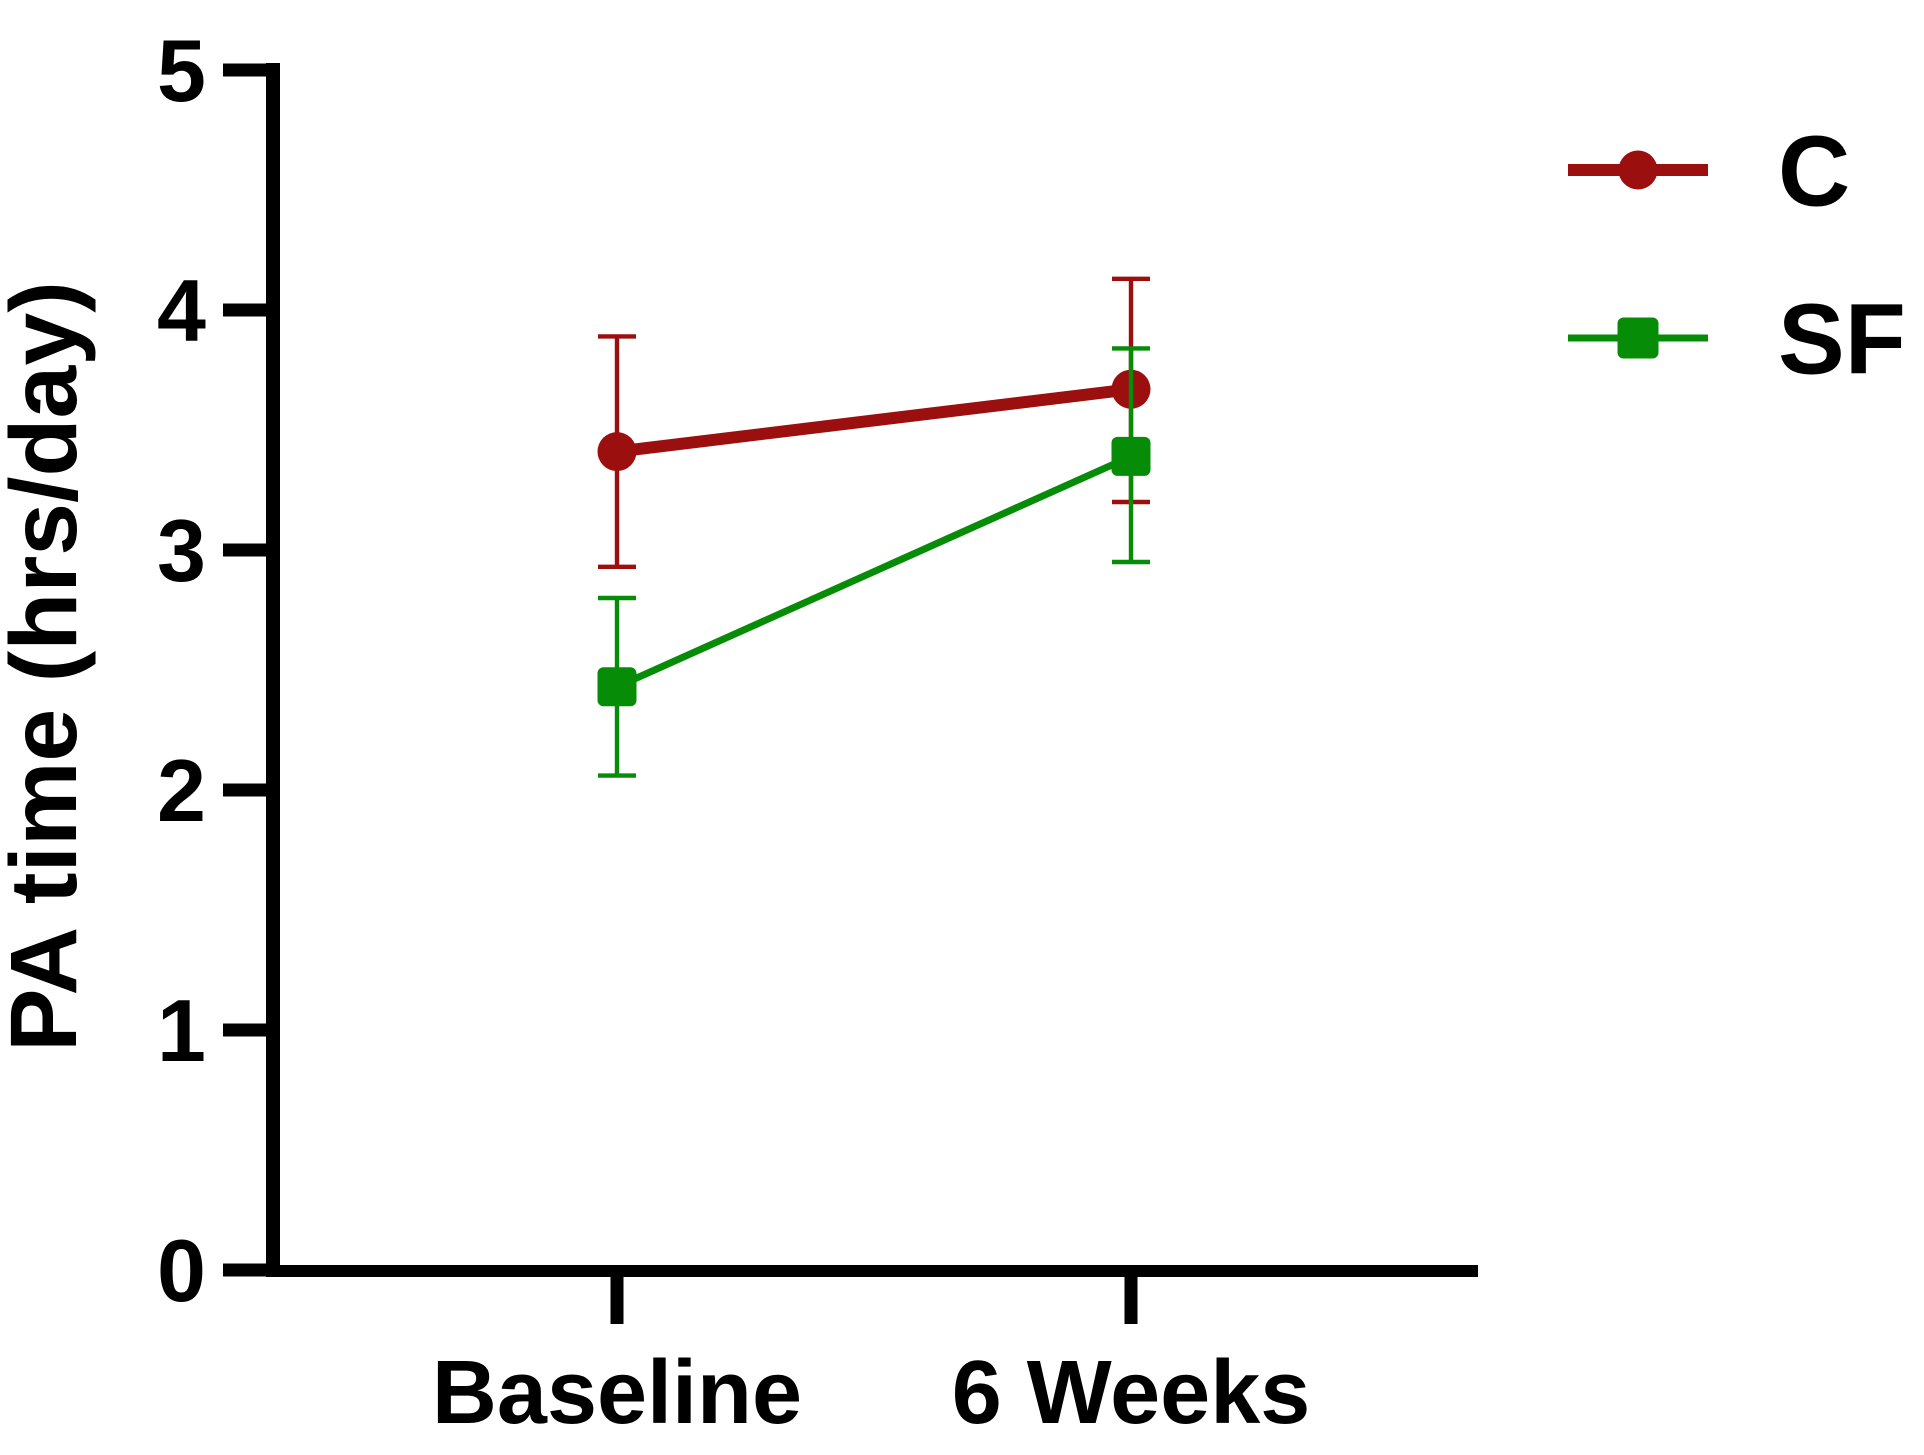 The height and width of the screenshot is (1455, 1924). Describe the element at coordinates (181, 1270) in the screenshot. I see `y-tick-label: 0` at that location.